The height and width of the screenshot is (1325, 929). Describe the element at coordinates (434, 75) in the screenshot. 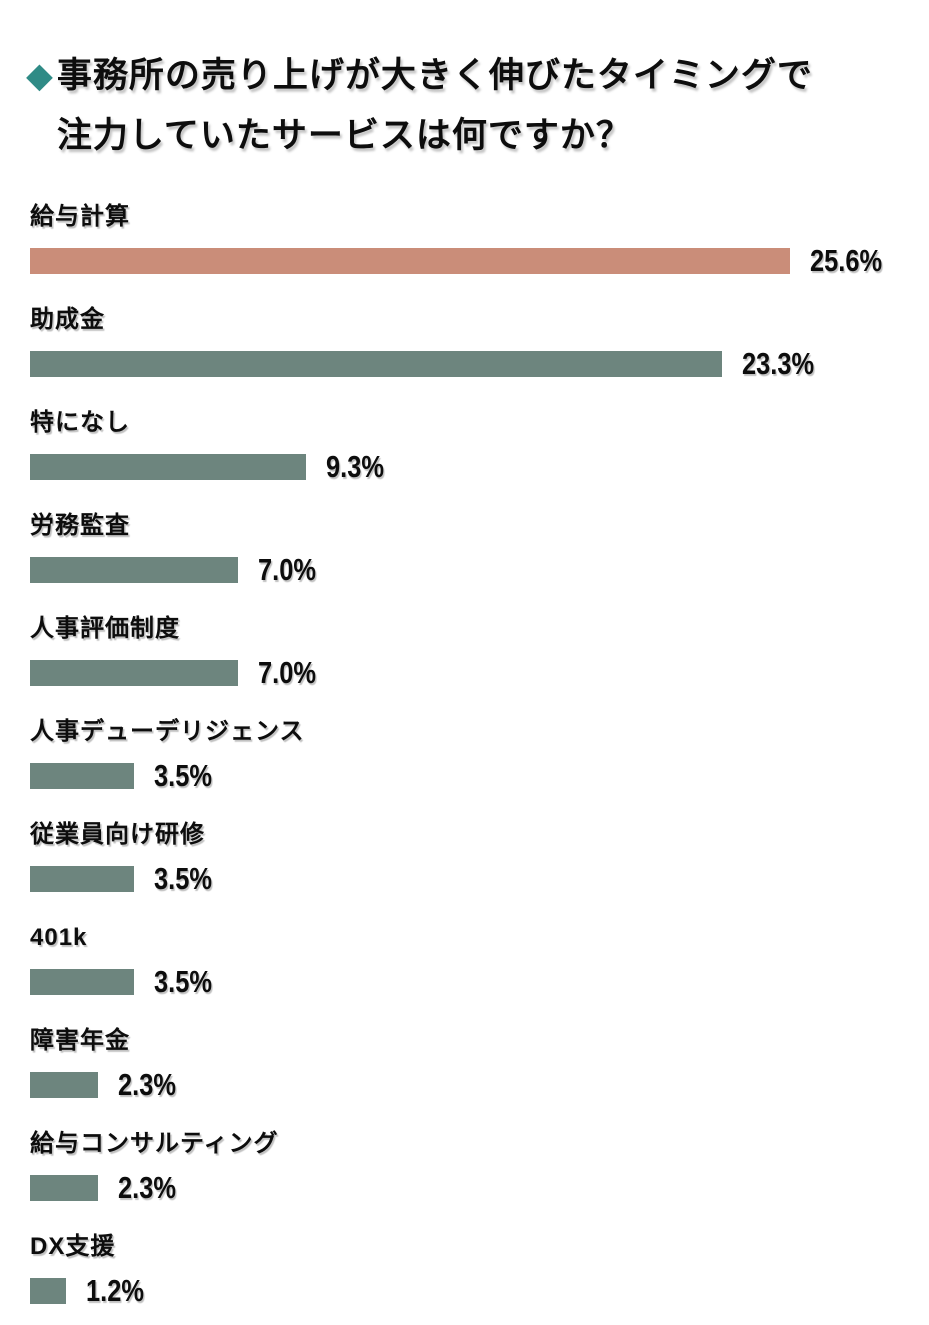

I see `chart-title-line1: 事務所の売り上げが大きく伸びたタイミングで` at that location.